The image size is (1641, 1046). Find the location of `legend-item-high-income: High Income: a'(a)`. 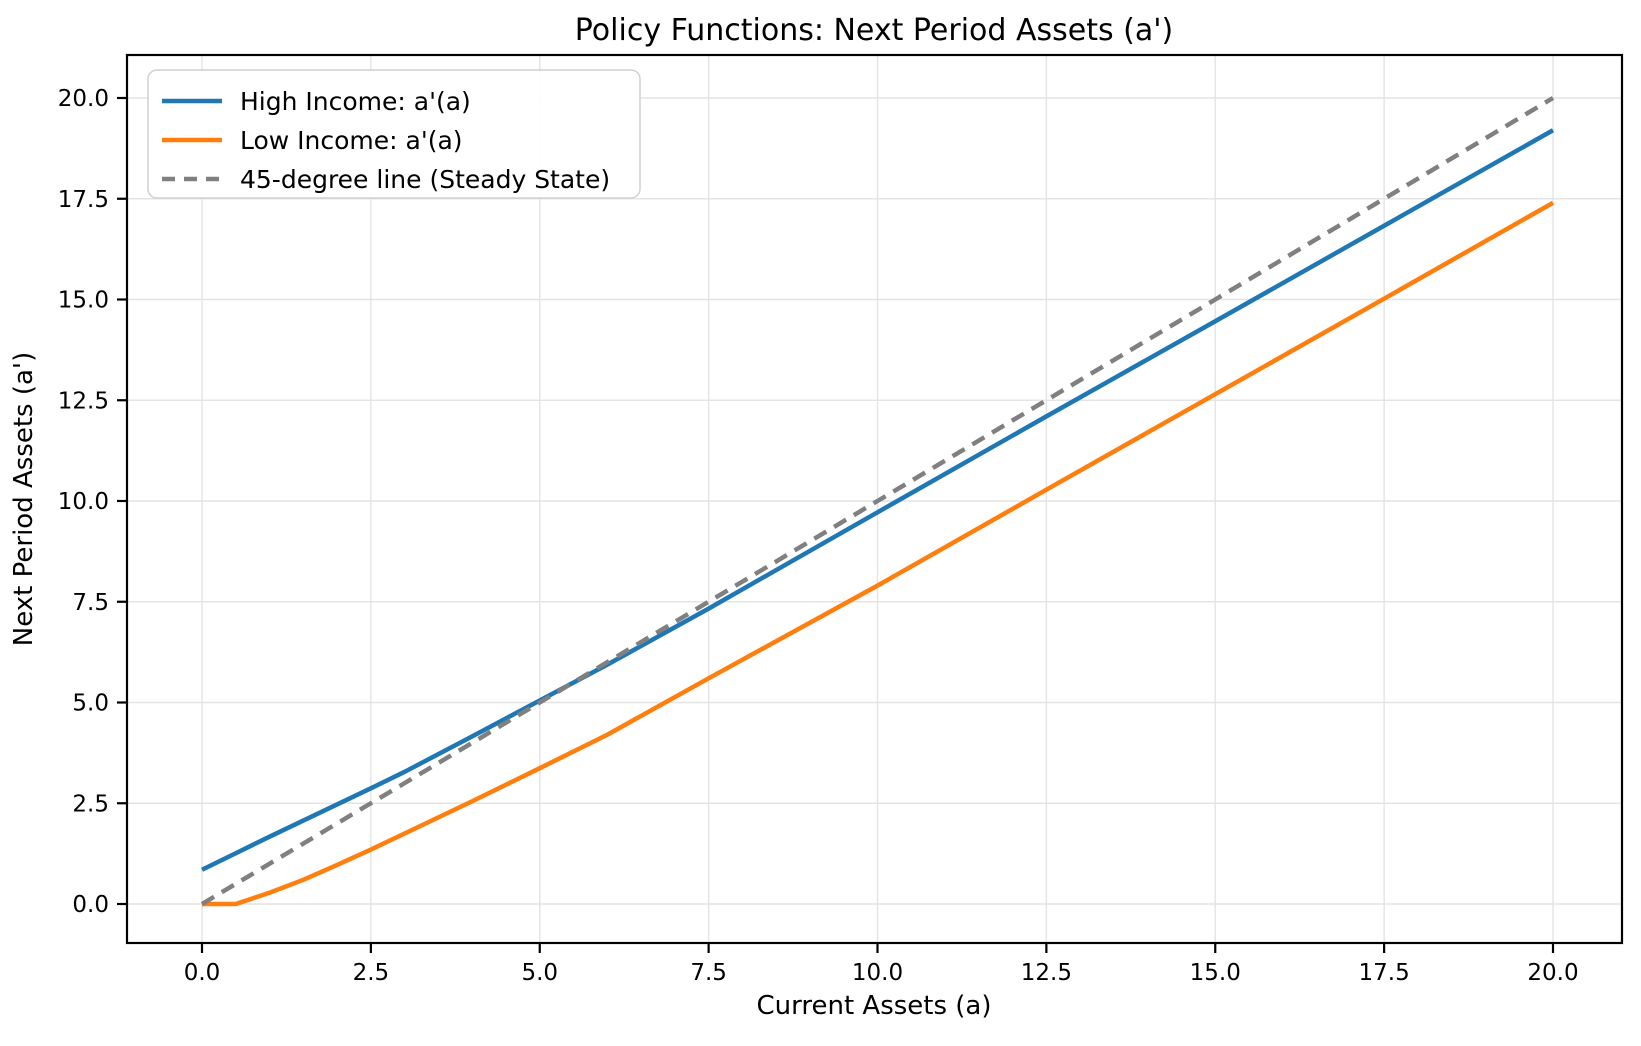

legend-item-high-income: High Income: a'(a) is located at coordinates (316, 101).